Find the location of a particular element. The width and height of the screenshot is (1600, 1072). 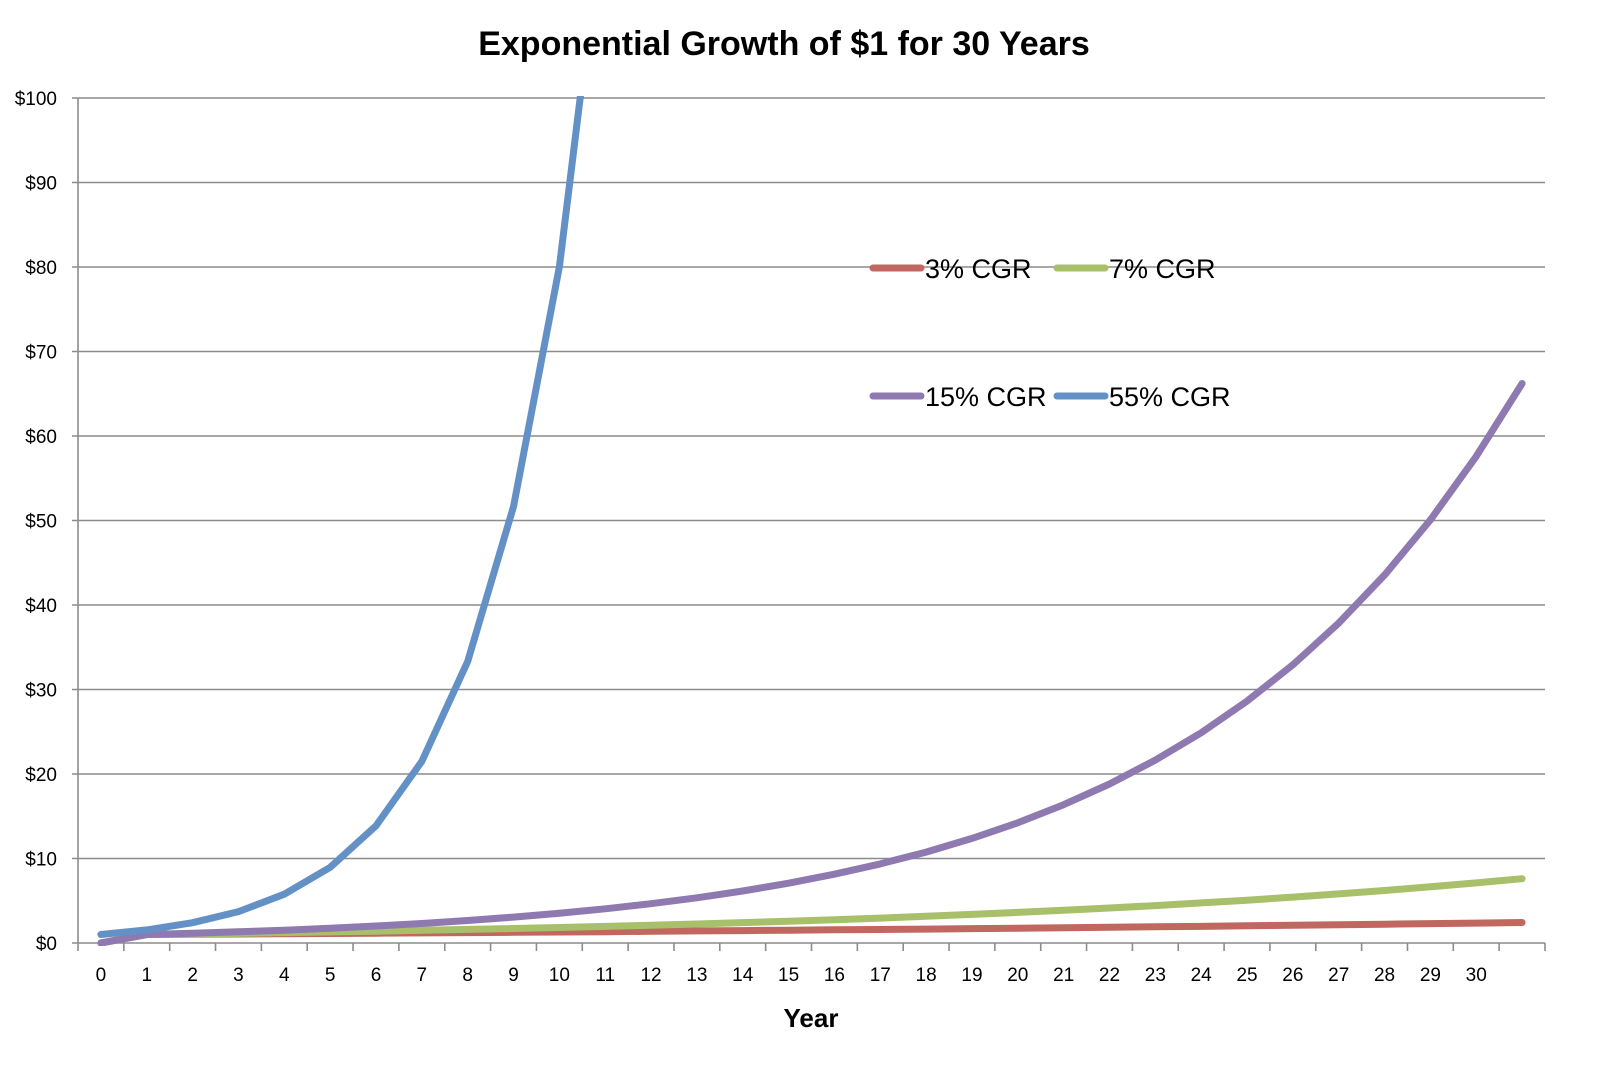

y-tick-label: $60 is located at coordinates (41, 437).